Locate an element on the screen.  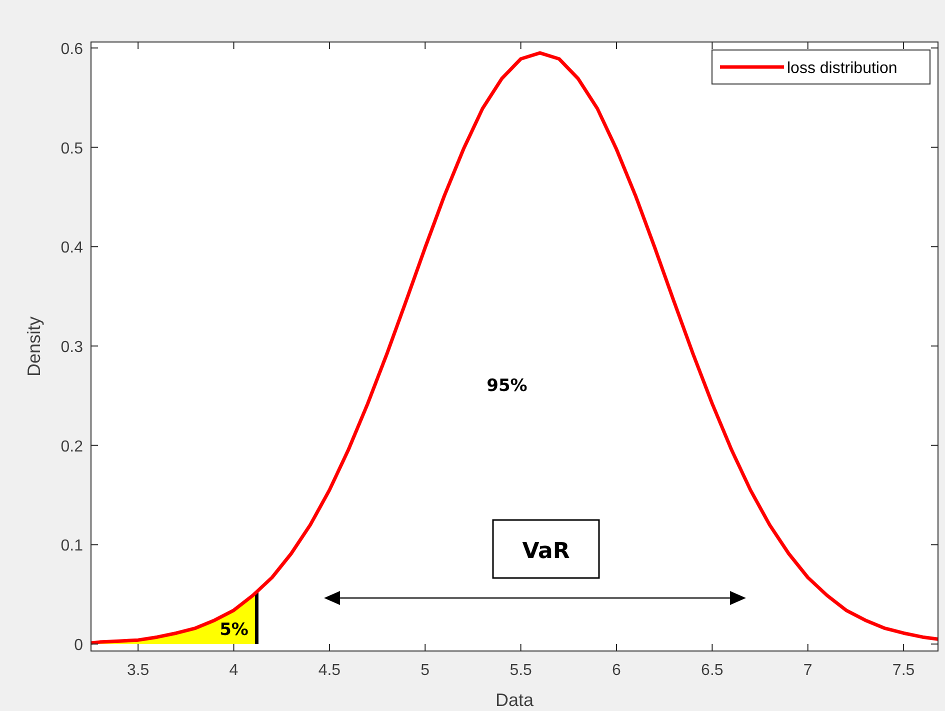
y-tick-label: 0.6 is located at coordinates (72, 49).